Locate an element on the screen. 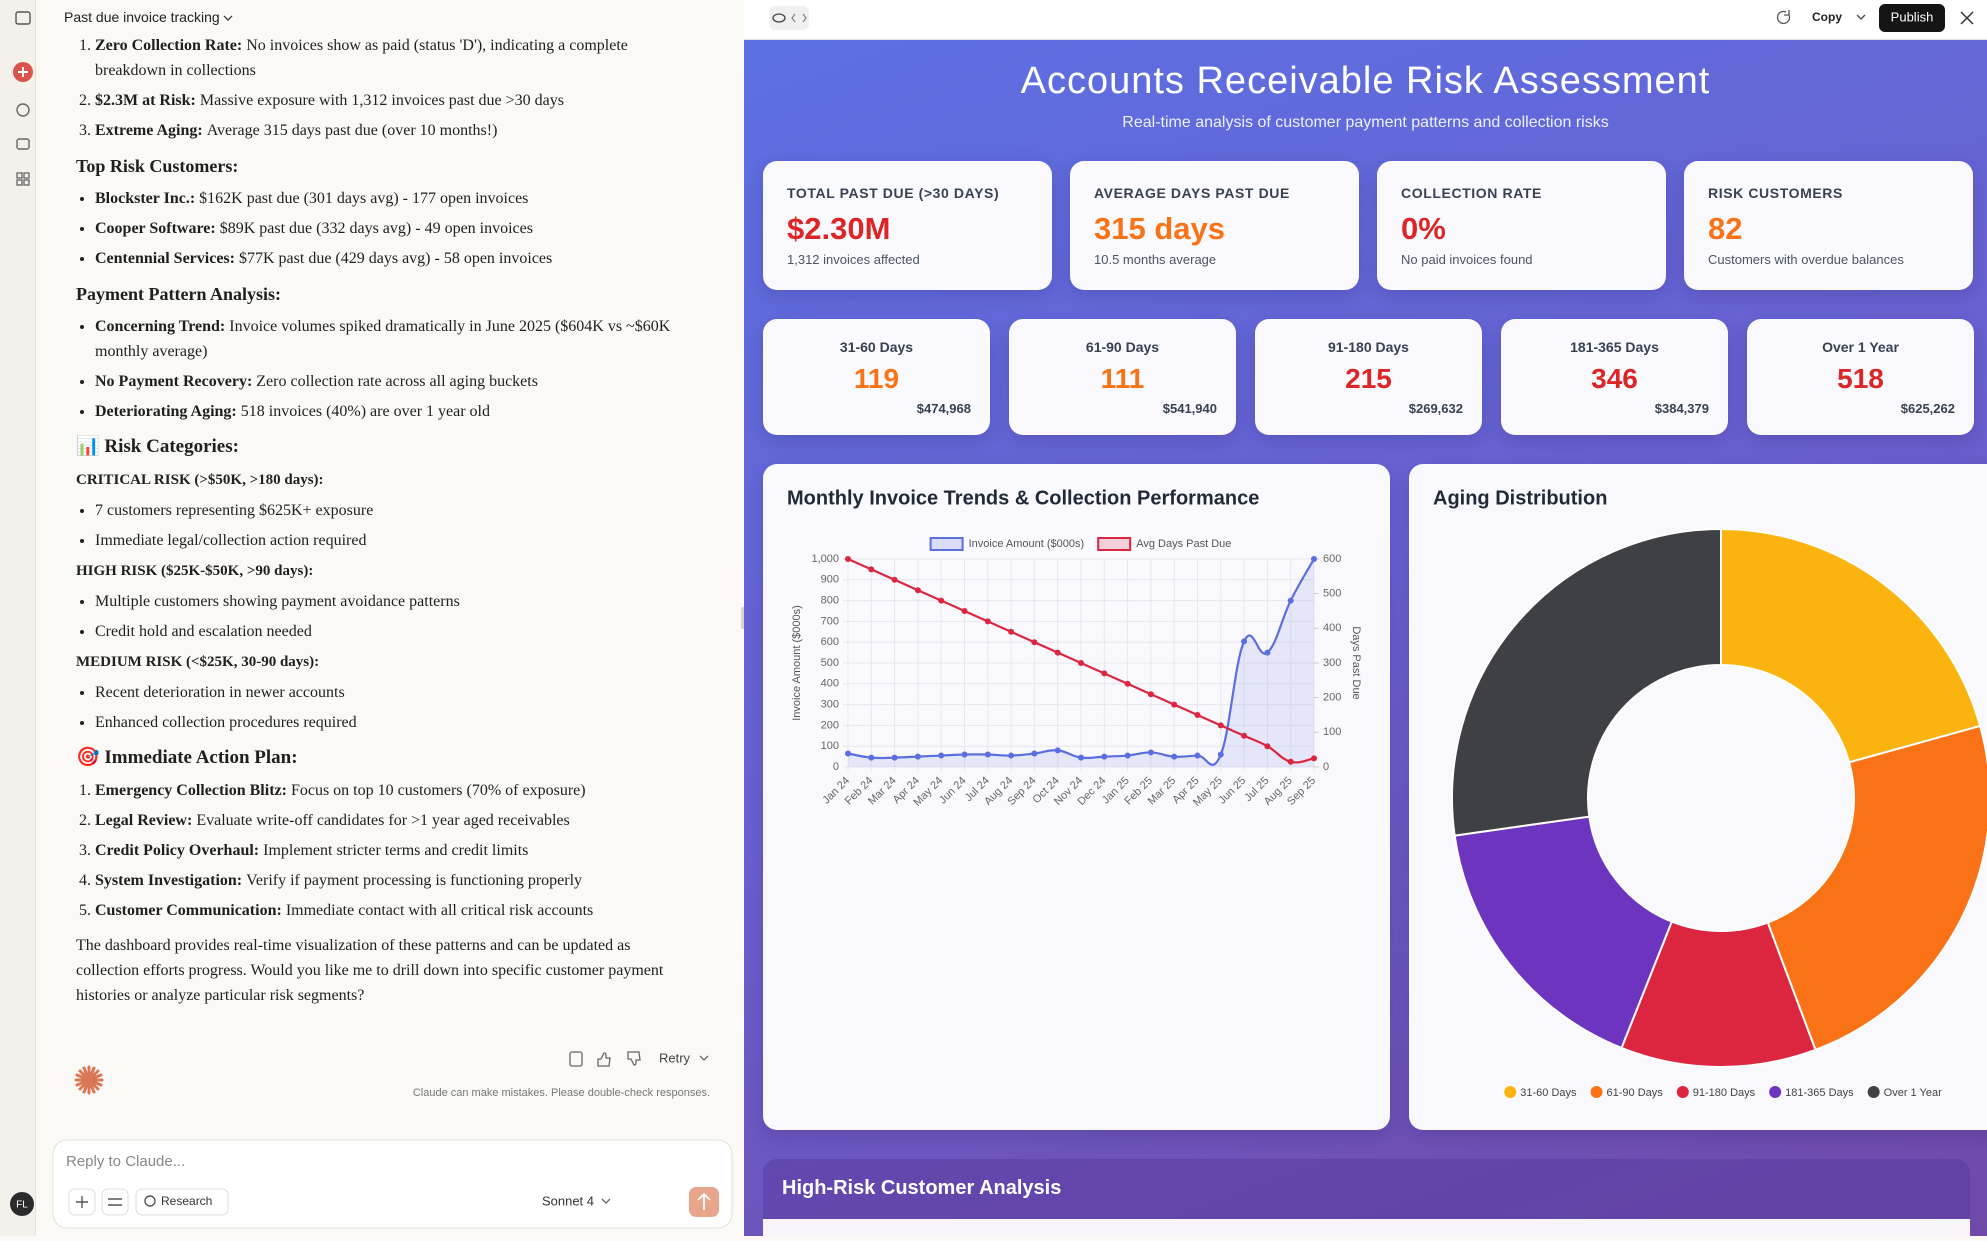 The height and width of the screenshot is (1241, 1987). y-tick-label: 0 is located at coordinates (836, 767).